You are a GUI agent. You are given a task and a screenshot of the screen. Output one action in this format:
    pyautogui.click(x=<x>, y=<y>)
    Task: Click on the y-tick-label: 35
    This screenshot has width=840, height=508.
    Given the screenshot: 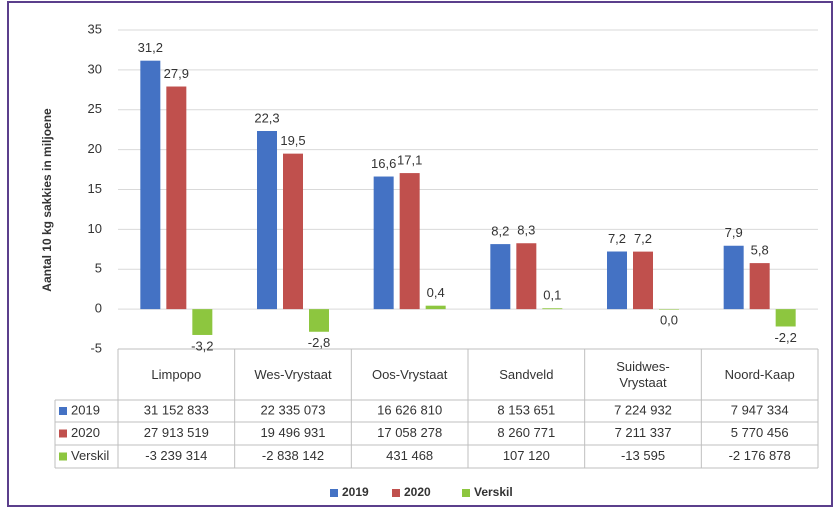 What is the action you would take?
    pyautogui.click(x=95, y=28)
    